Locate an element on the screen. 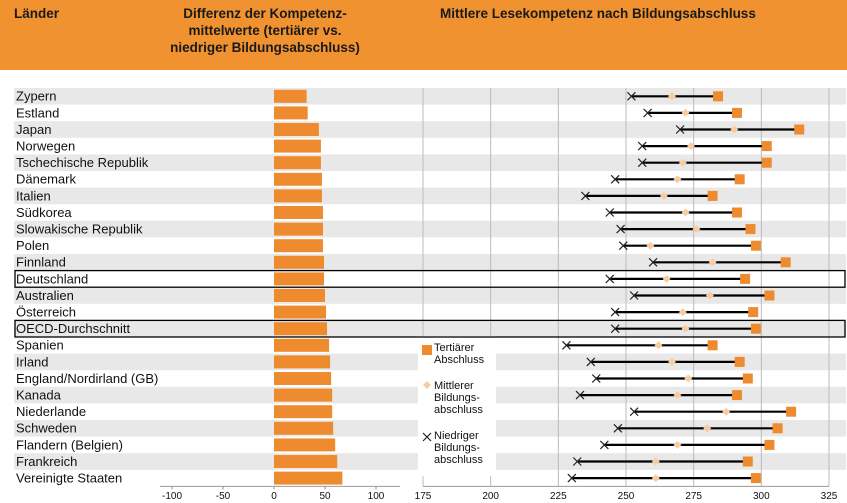 The width and height of the screenshot is (847, 503). category-label: Flandern (Belgien) is located at coordinates (69, 444).